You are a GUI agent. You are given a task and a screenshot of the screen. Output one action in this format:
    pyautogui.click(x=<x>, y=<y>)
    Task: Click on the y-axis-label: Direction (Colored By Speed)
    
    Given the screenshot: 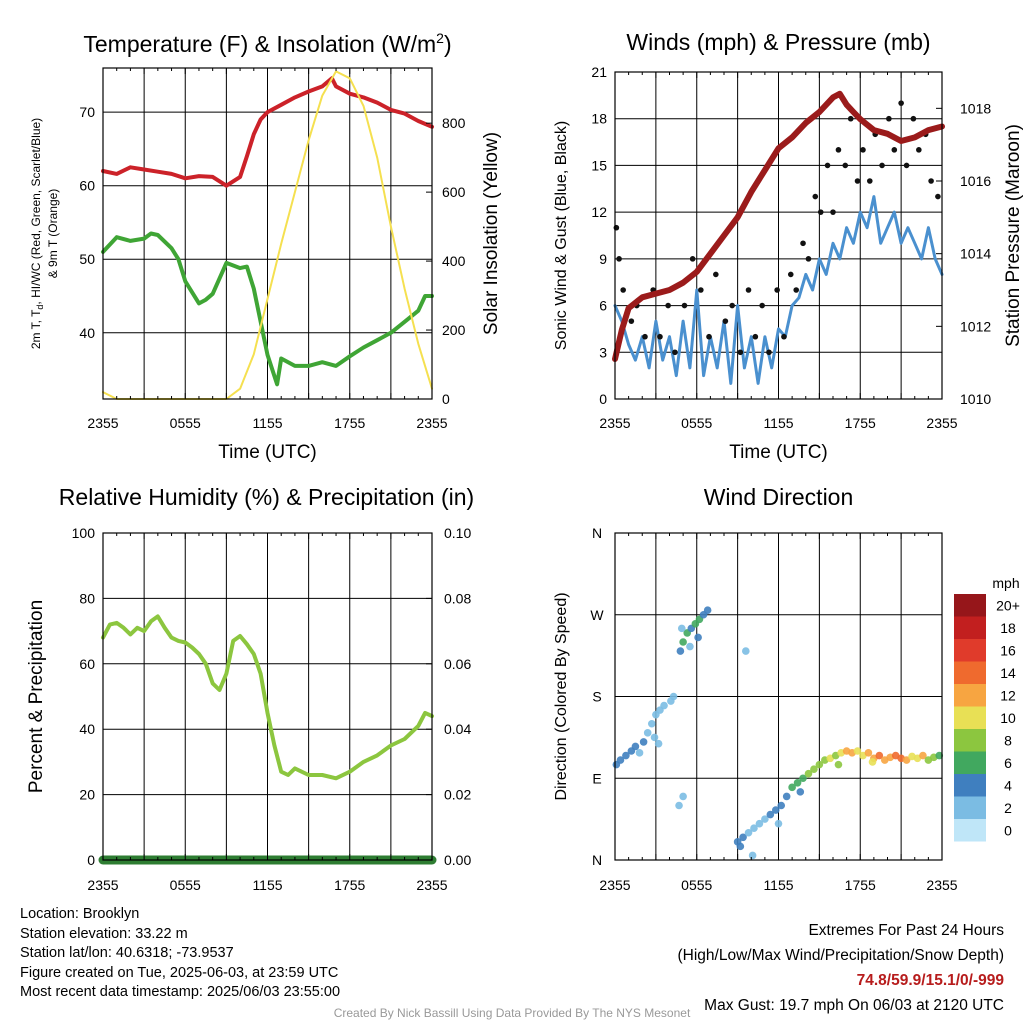 What is the action you would take?
    pyautogui.click(x=561, y=696)
    